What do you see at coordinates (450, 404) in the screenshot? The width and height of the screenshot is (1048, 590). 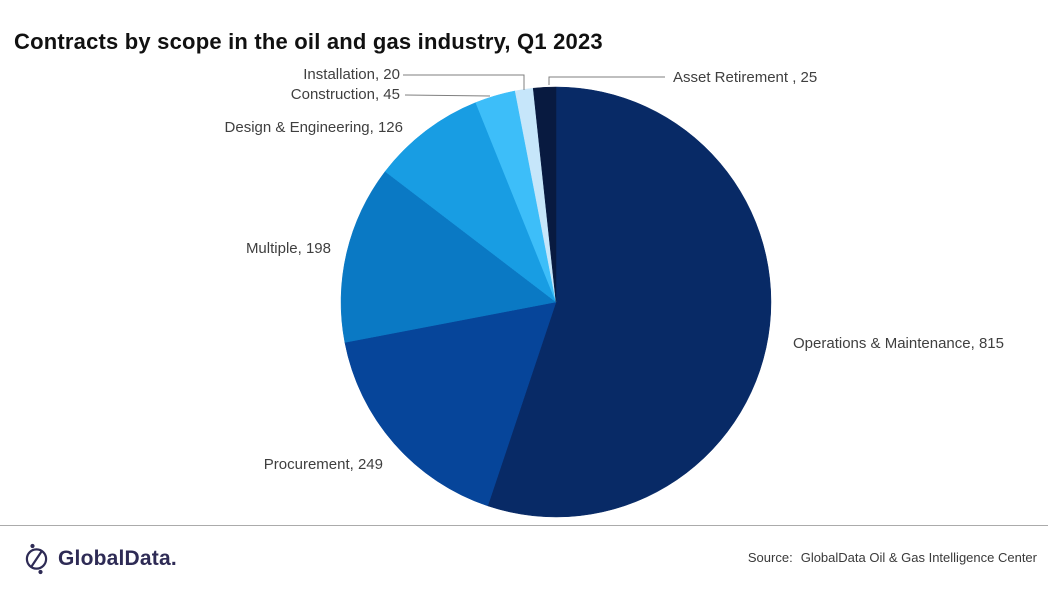 I see `pie-slice-procurement` at bounding box center [450, 404].